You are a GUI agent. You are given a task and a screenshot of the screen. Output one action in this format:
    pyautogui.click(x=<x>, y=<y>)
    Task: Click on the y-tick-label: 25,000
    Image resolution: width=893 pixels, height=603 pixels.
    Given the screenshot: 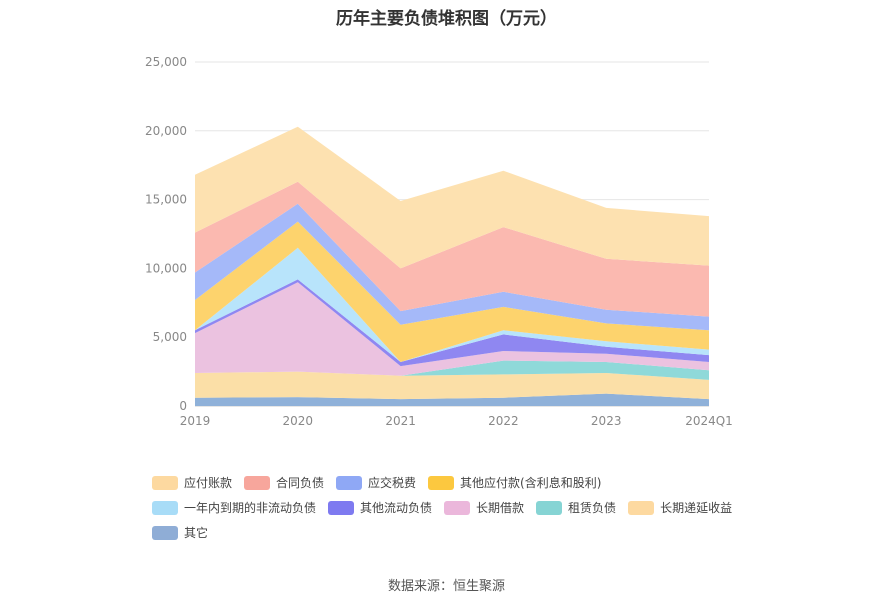 What is the action you would take?
    pyautogui.click(x=166, y=62)
    